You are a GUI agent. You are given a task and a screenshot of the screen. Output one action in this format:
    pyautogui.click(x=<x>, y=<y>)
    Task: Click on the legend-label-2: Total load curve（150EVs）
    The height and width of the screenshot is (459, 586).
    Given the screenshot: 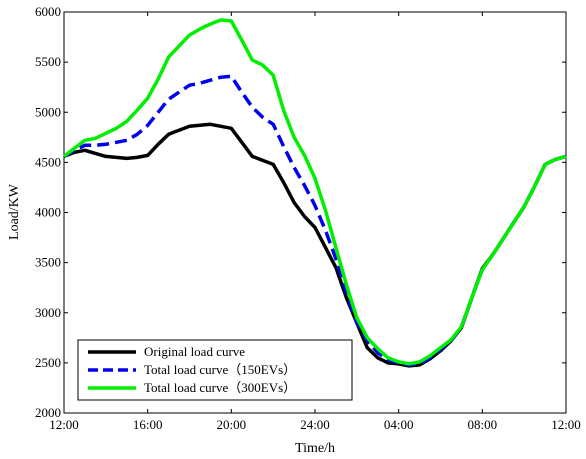 What is the action you would take?
    pyautogui.click(x=220, y=369)
    